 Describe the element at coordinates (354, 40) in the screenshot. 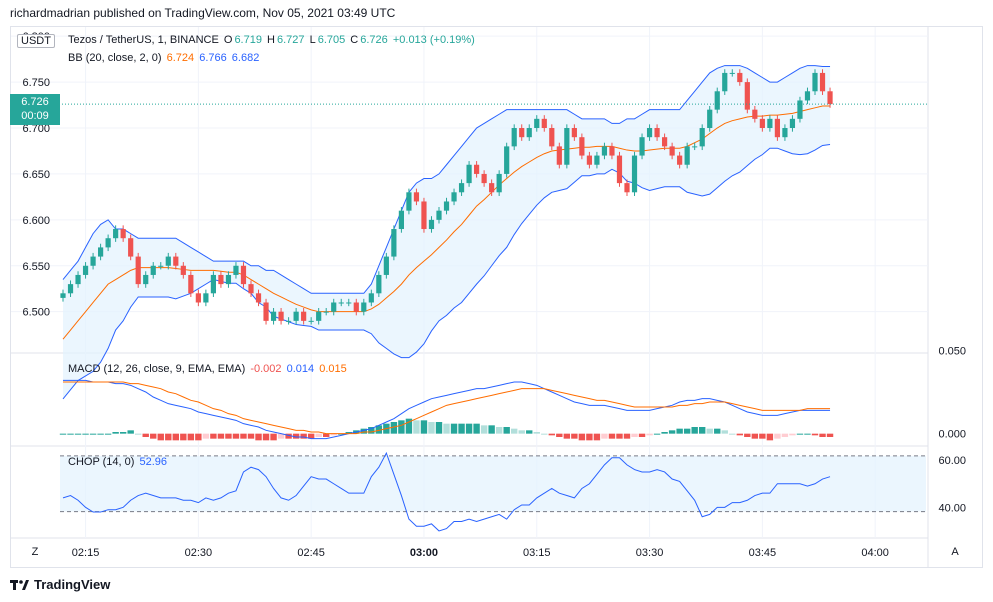

I see `close-label: C` at that location.